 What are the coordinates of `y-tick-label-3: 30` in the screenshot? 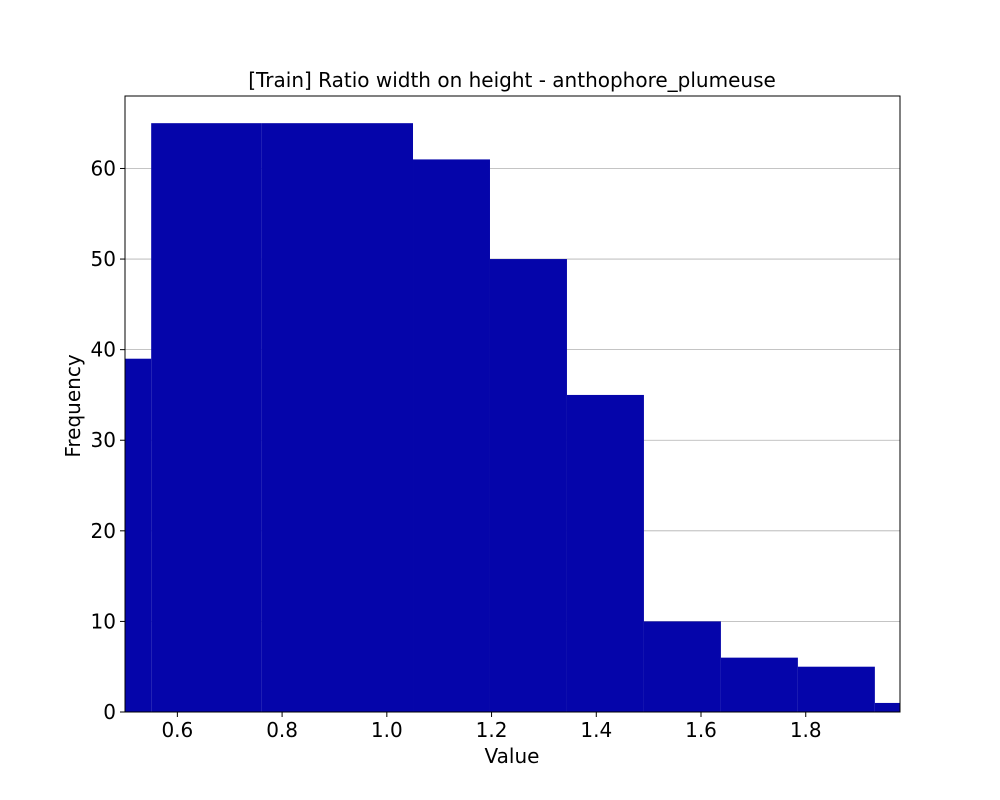 It's located at (103, 440).